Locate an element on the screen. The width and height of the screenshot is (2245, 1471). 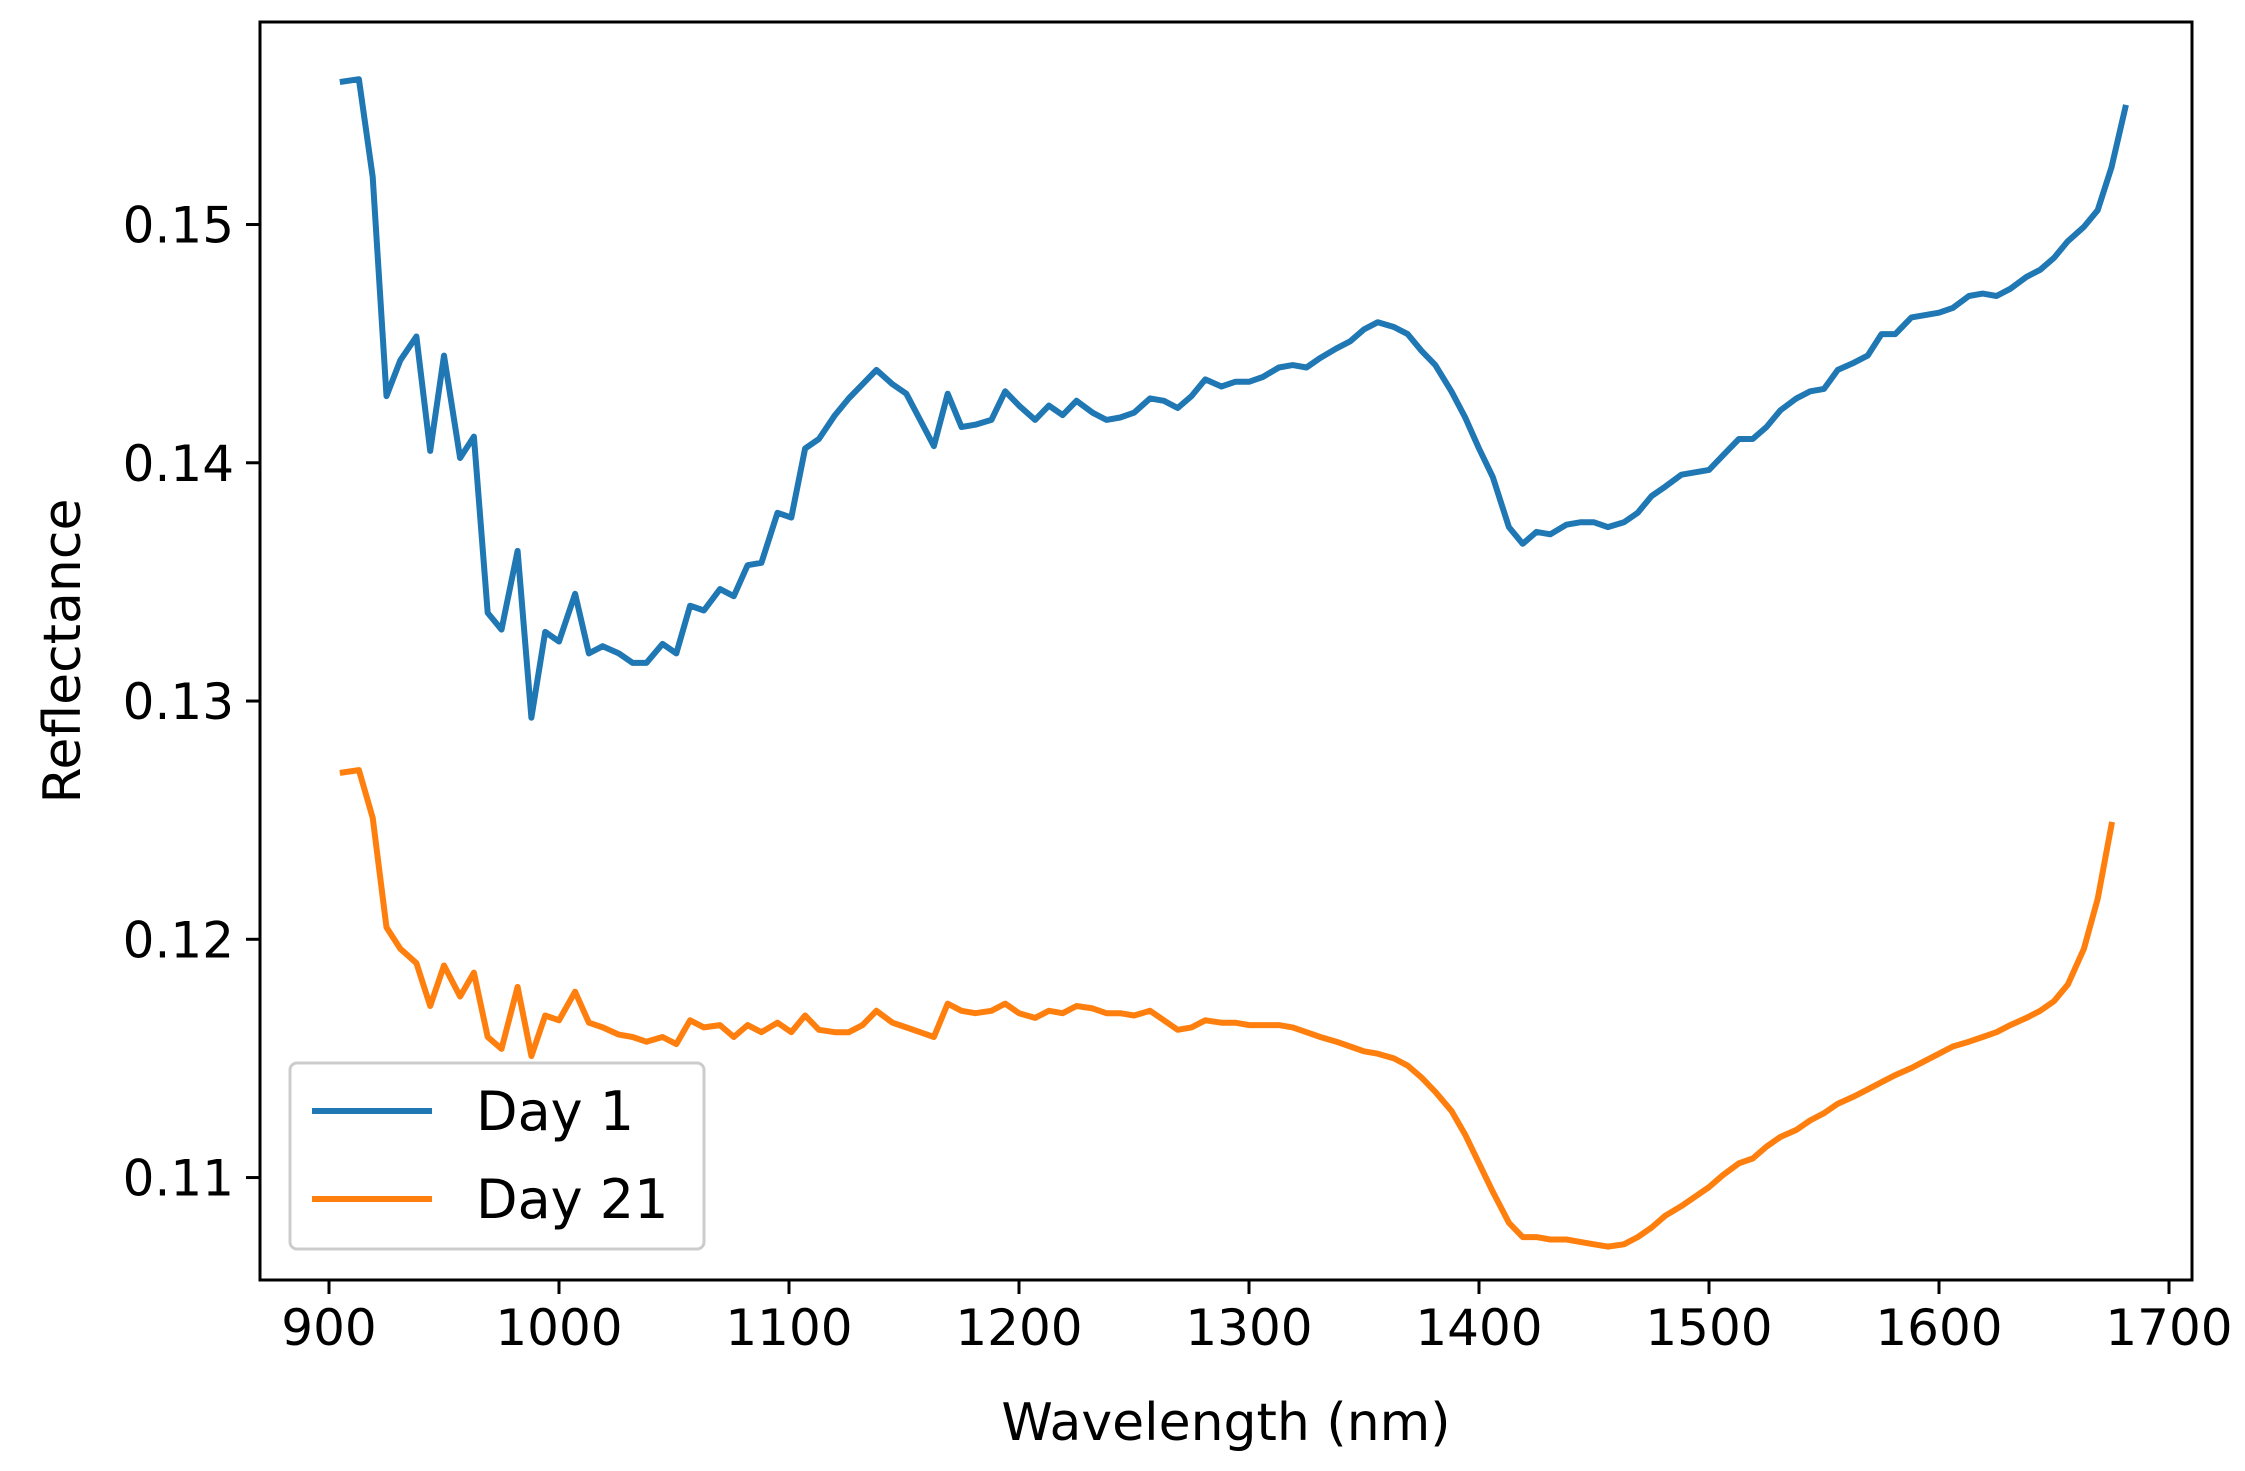
x-tick-label: 1500 is located at coordinates (1708, 1328).